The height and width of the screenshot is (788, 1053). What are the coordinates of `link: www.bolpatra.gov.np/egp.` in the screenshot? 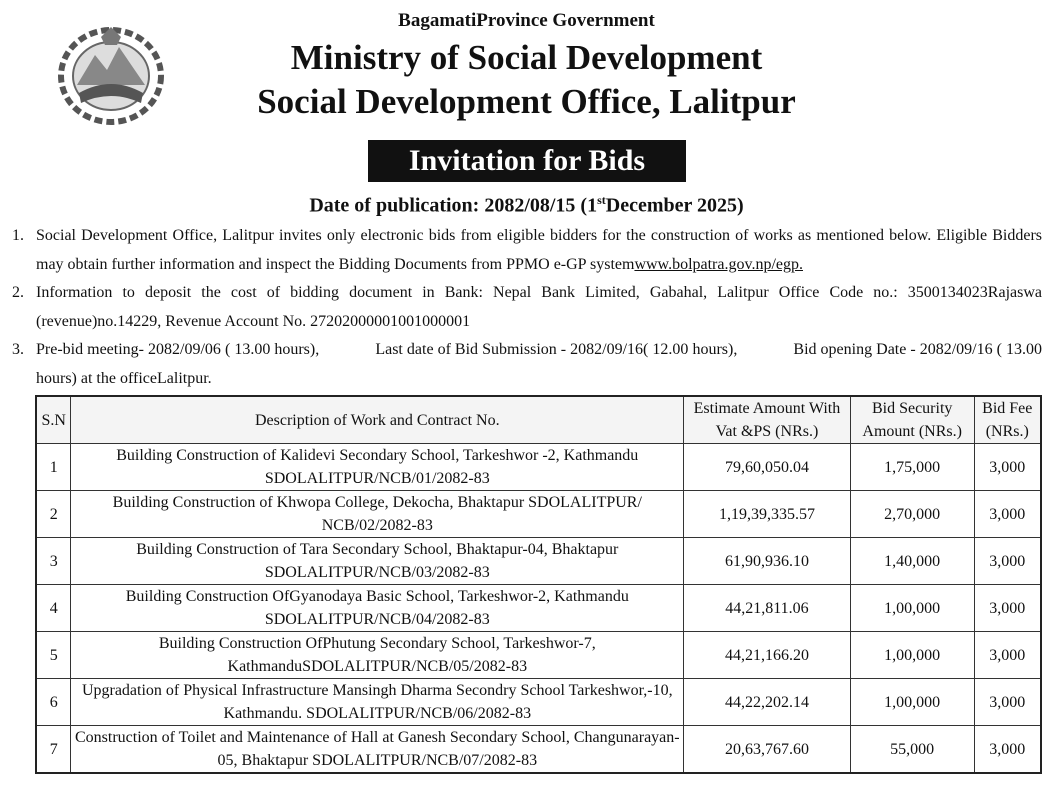 It's located at (718, 264).